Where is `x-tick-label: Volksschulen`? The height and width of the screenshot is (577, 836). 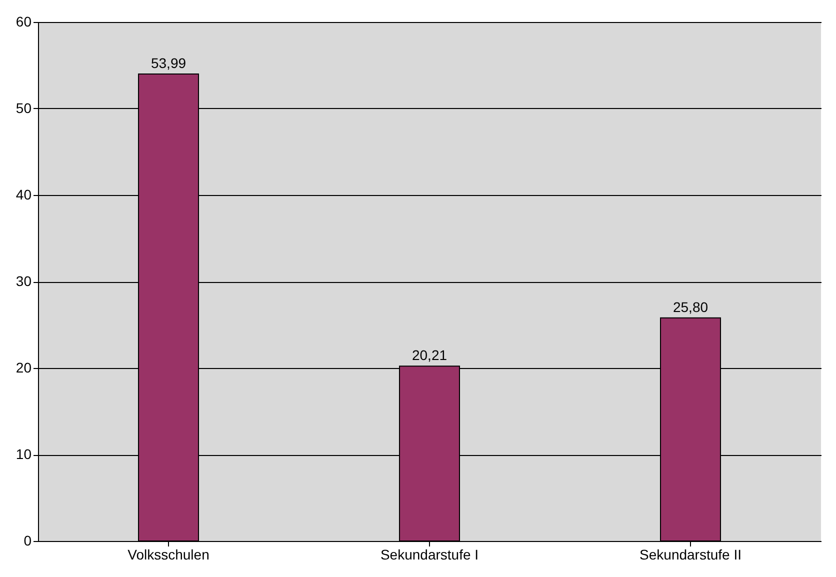
x-tick-label: Volksschulen is located at coordinates (169, 554).